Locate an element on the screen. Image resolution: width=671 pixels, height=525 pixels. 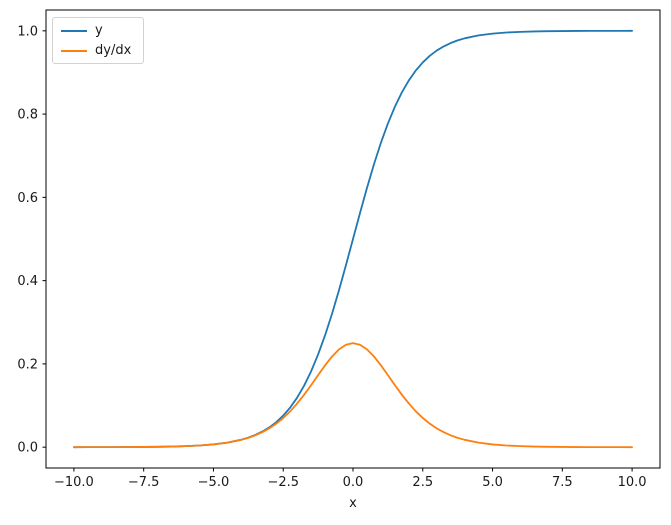
legend-line-swatch-dydx is located at coordinates (74, 50).